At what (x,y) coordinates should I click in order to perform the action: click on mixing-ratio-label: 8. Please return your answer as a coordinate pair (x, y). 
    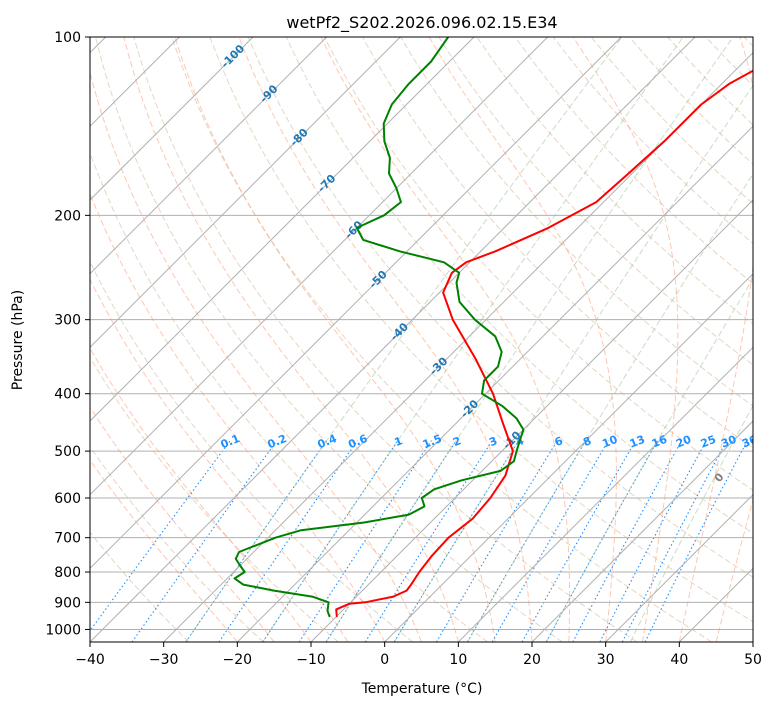
    Looking at the image, I should click on (587, 441).